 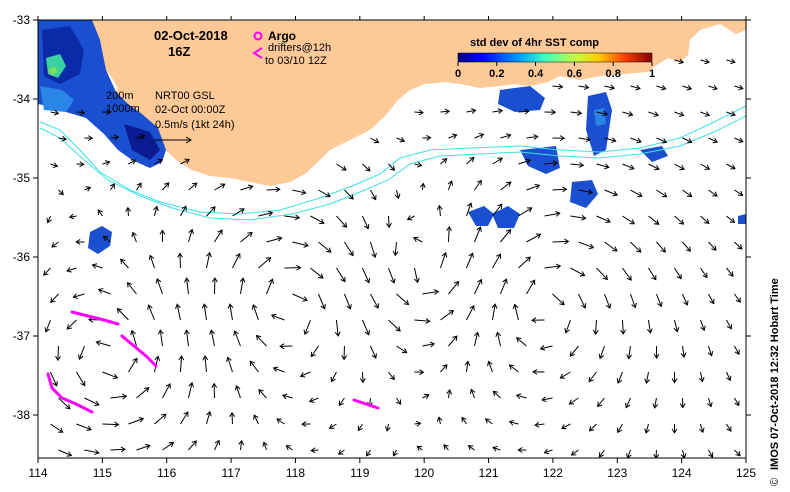 I want to click on colorbar-gradient, so click(x=555, y=57).